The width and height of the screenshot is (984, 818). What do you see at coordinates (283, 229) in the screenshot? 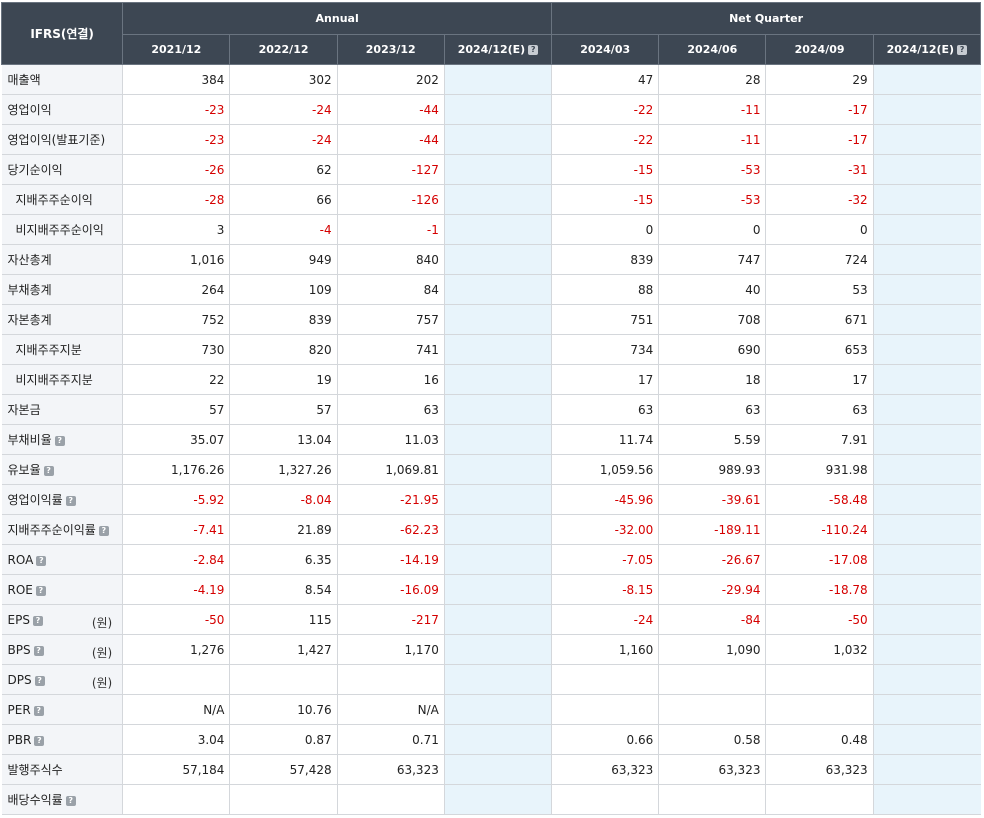
I see `value-cell: -4` at bounding box center [283, 229].